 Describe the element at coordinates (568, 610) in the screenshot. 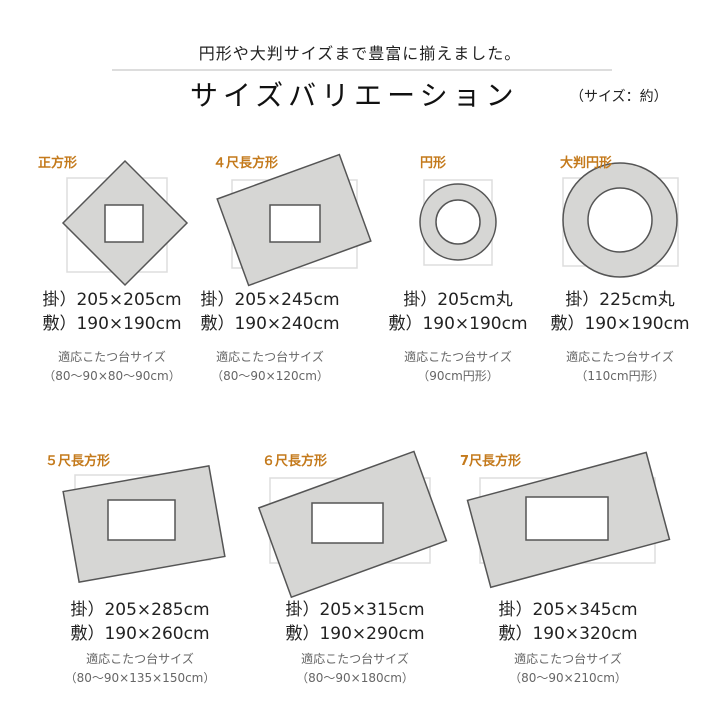

I see `kakebuton-size: 掛）205×345cm` at that location.